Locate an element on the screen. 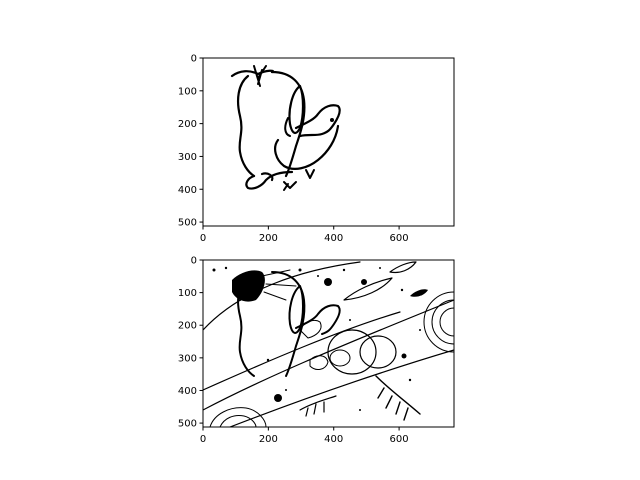 This screenshot has height=480, width=640. bottom-y-tick-label: 200 is located at coordinates (187, 326).